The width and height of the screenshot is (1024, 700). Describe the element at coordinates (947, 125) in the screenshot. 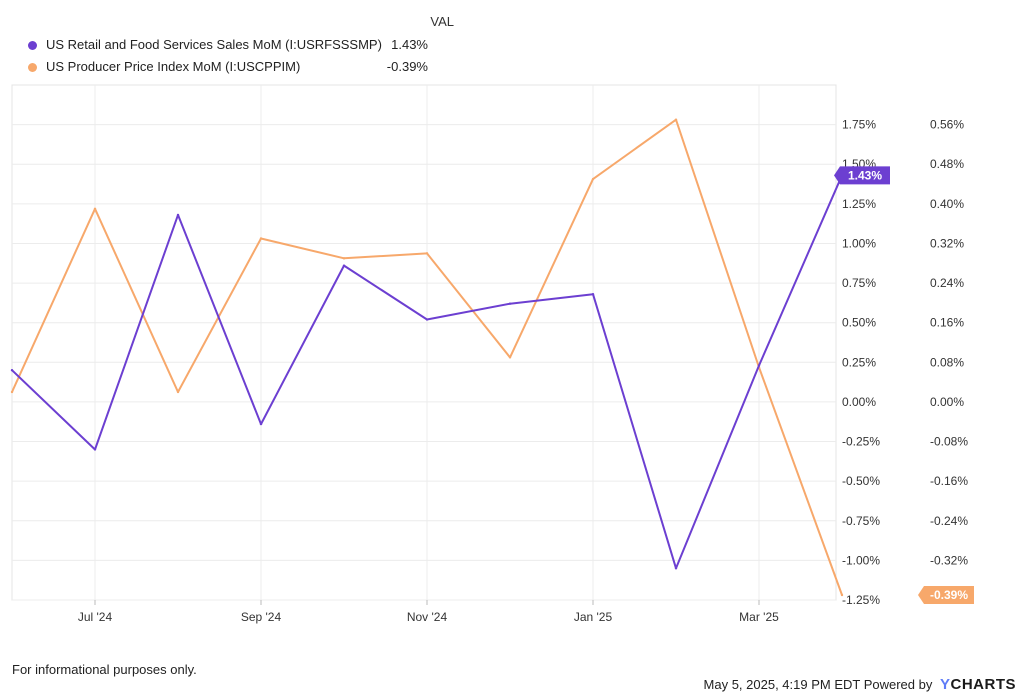

I see `right-axis-tick-label: 0.56%` at that location.